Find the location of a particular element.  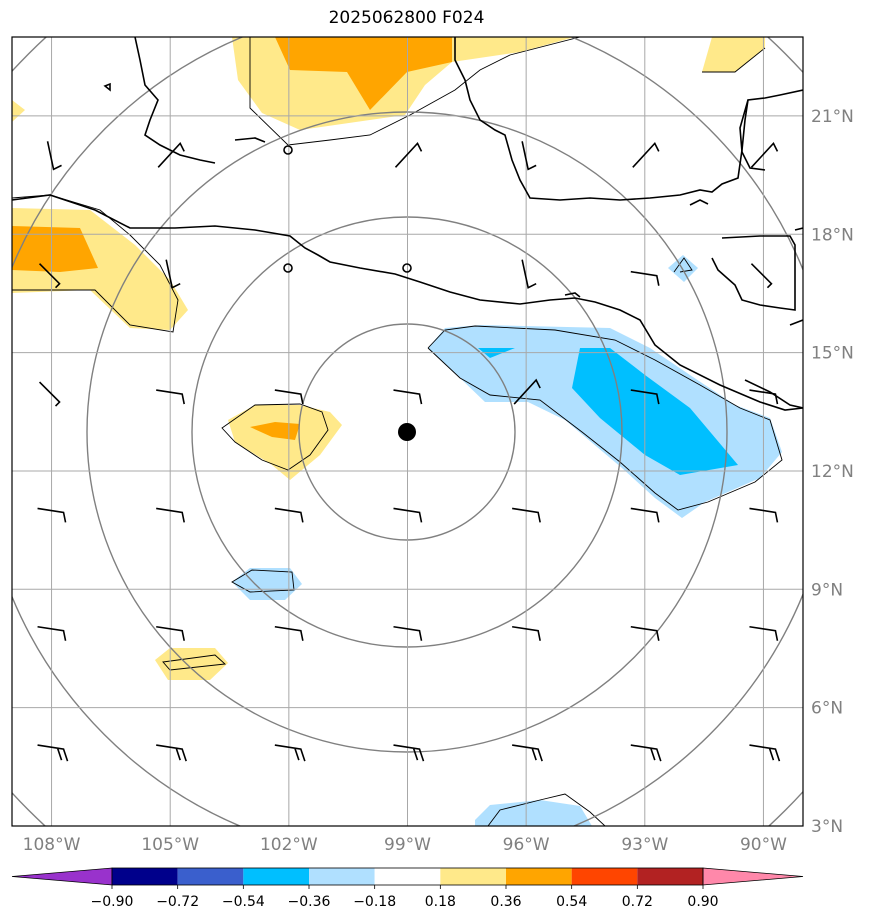

latitude-label: 6°N is located at coordinates (827, 709).